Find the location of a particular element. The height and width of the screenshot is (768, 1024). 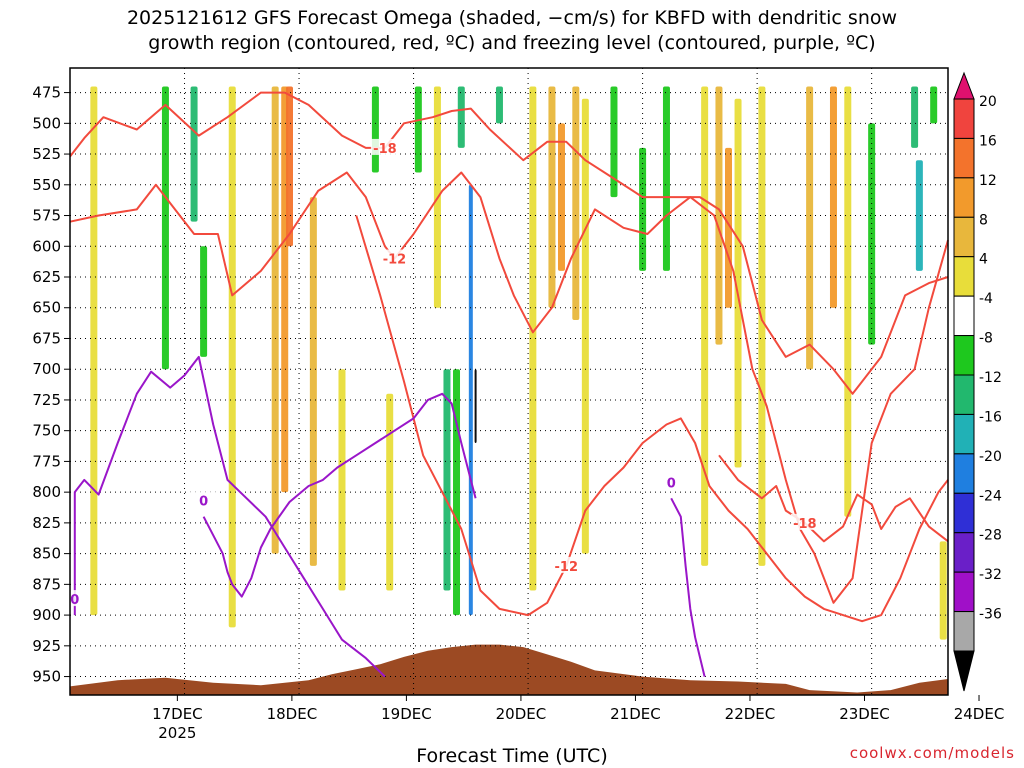

dgz-contour is located at coordinates (833, 498).